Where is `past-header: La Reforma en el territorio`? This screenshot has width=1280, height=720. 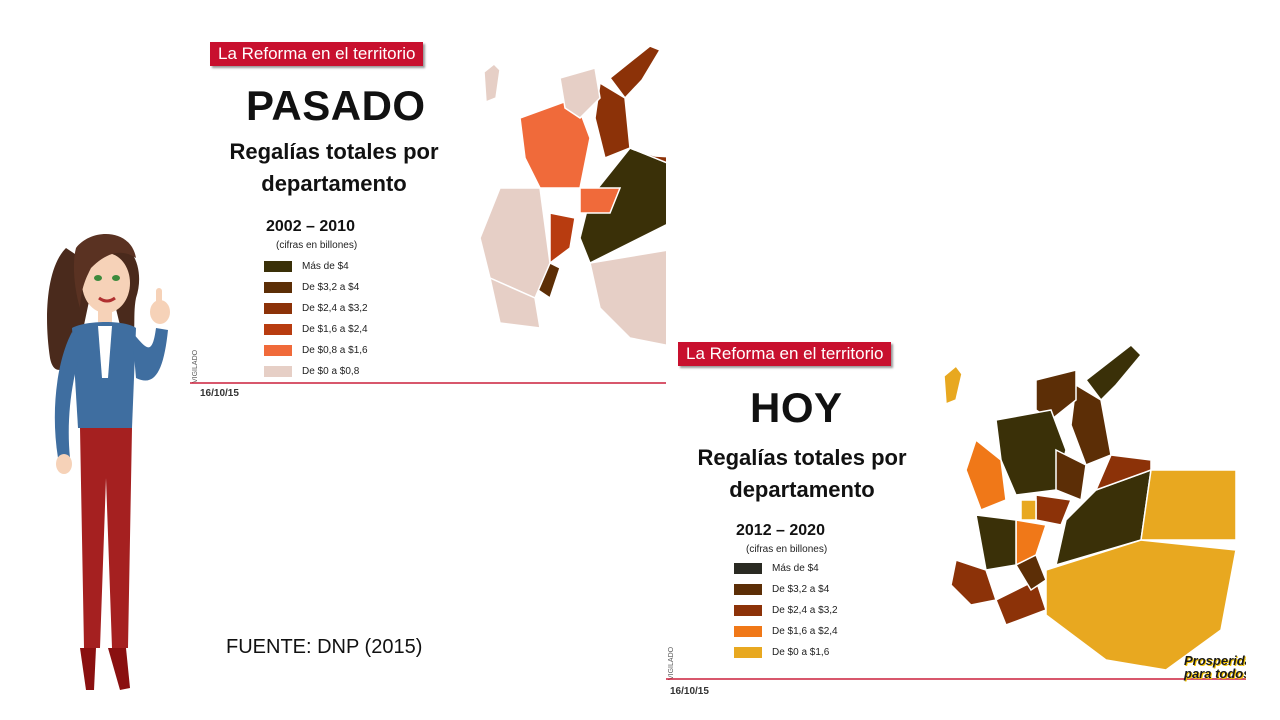
past-header: La Reforma en el territorio is located at coordinates (317, 54).